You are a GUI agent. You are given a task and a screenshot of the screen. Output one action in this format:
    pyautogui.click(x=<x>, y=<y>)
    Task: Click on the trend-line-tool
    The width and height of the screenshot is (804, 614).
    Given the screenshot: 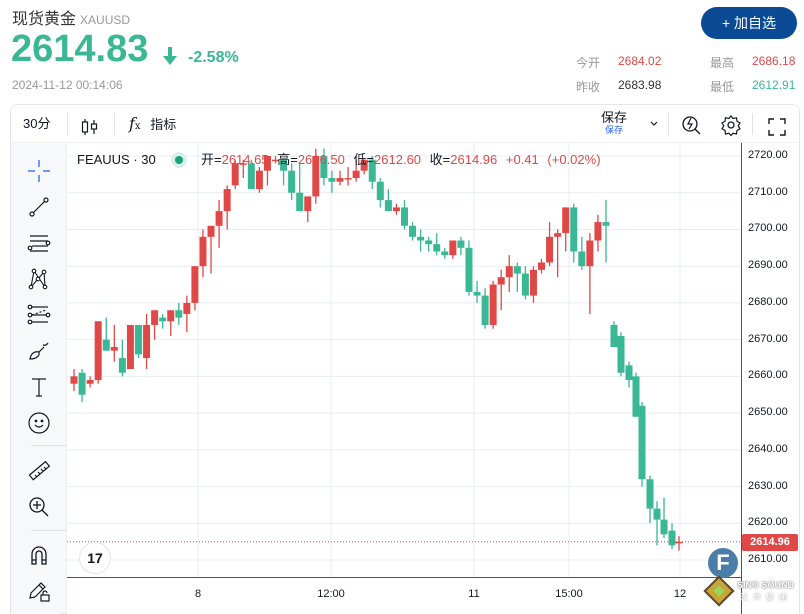 What is the action you would take?
    pyautogui.click(x=39, y=207)
    